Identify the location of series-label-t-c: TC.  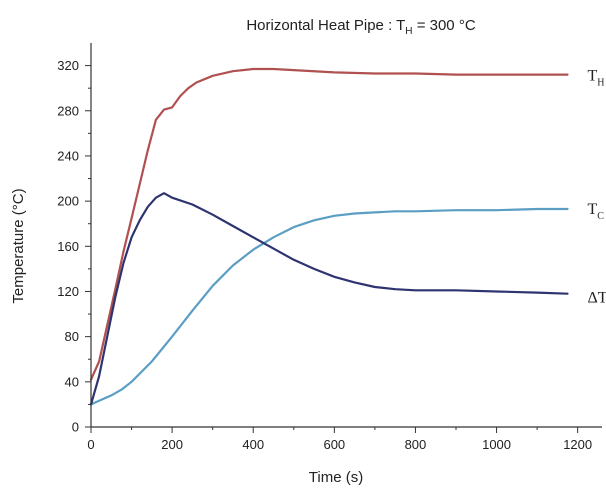
(596, 211).